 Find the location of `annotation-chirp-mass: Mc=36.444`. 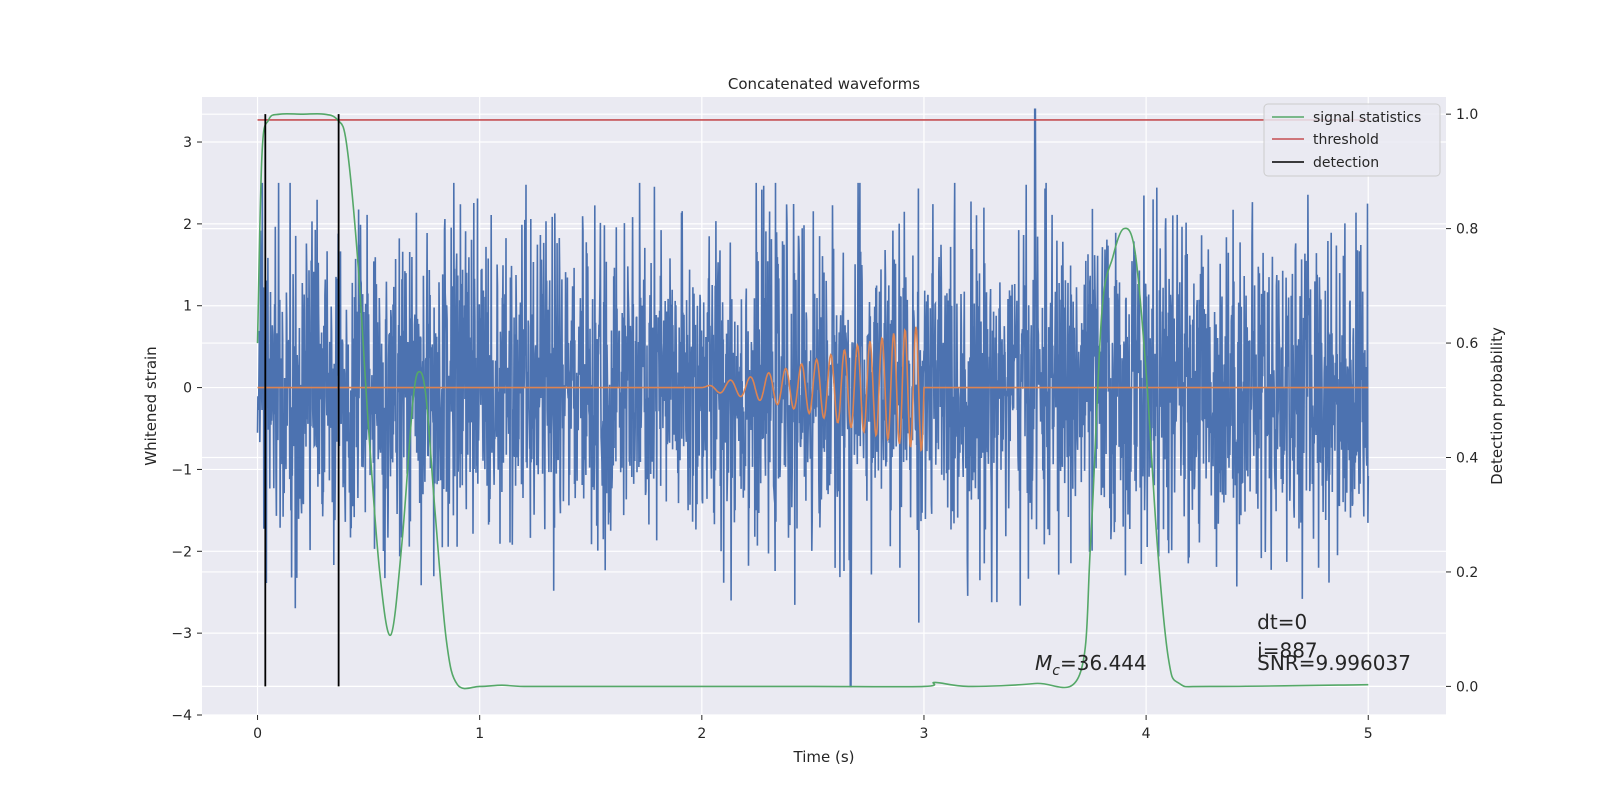

annotation-chirp-mass: Mc=36.444 is located at coordinates (1091, 665).